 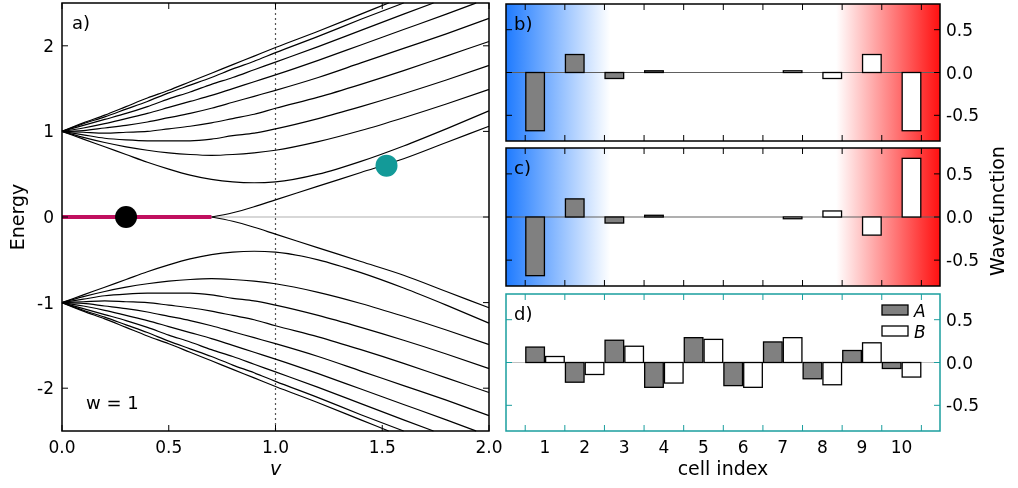 I want to click on x-tick-label: 10, so click(x=901, y=447).